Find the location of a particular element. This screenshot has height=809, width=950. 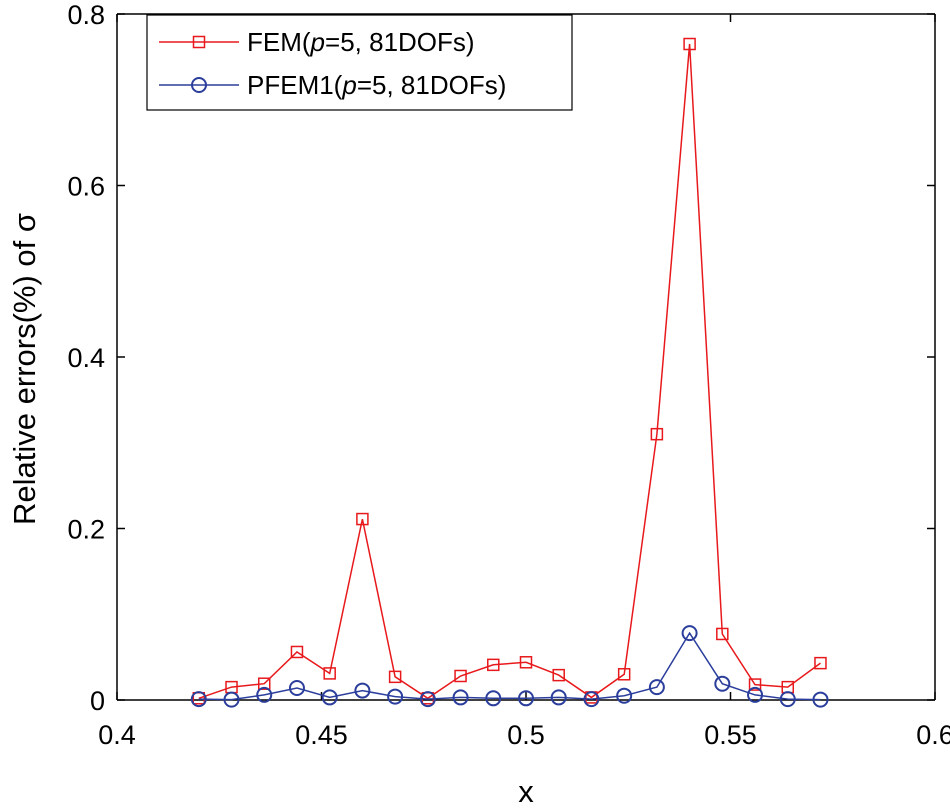

y-tick-label: 0.8 is located at coordinates (86, 15).